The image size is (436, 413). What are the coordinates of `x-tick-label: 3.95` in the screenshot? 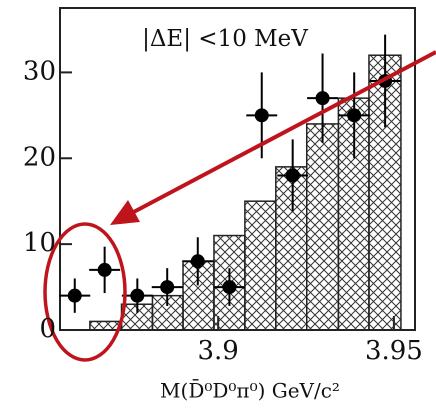 It's located at (394, 351).